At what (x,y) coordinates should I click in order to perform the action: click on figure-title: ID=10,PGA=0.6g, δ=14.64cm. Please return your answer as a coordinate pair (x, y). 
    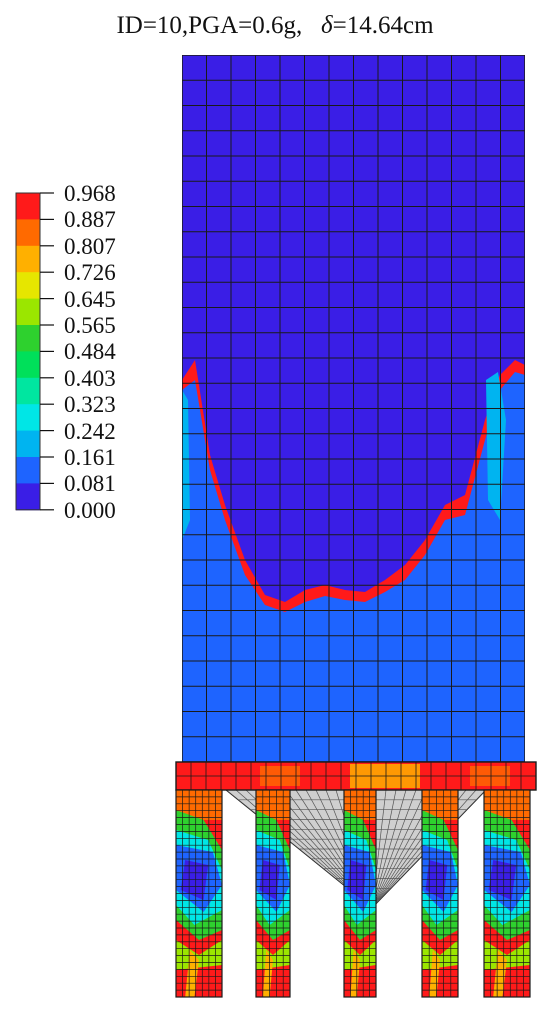
    Looking at the image, I should click on (275, 26).